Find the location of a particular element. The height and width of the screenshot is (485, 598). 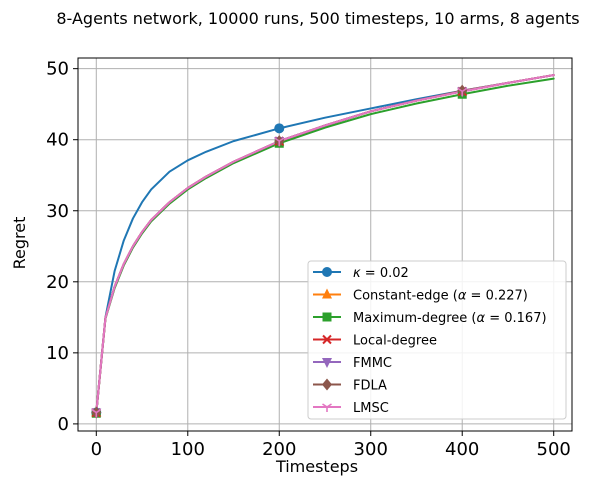

x-axis-label: Timesteps is located at coordinates (316, 466).